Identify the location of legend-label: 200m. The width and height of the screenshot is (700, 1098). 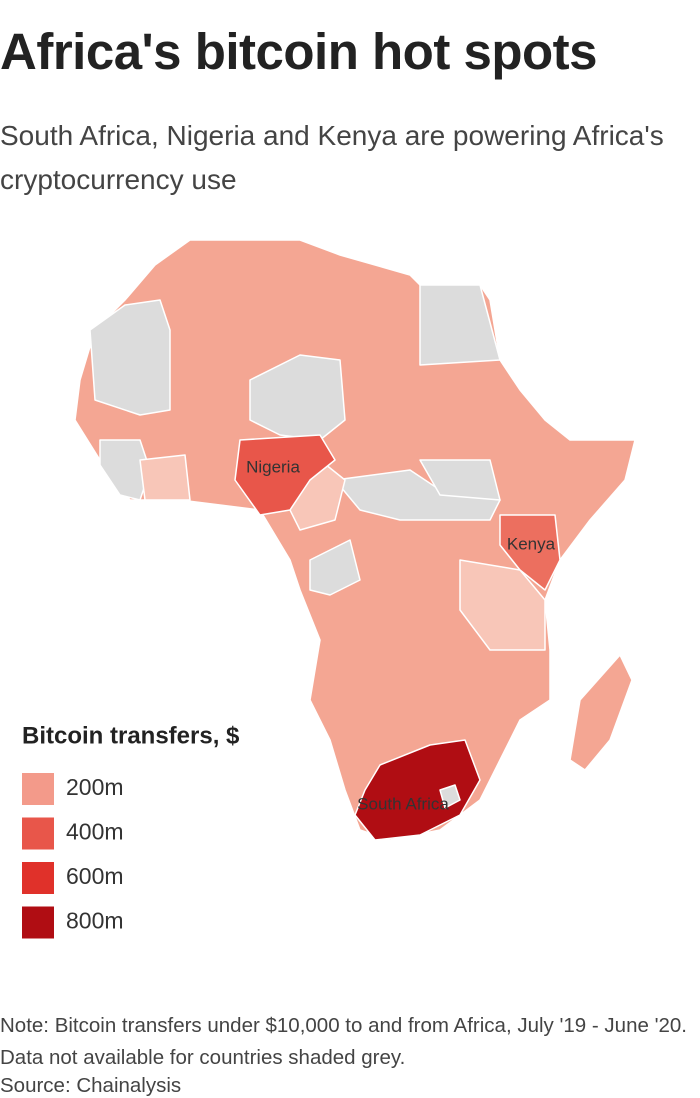
(95, 787).